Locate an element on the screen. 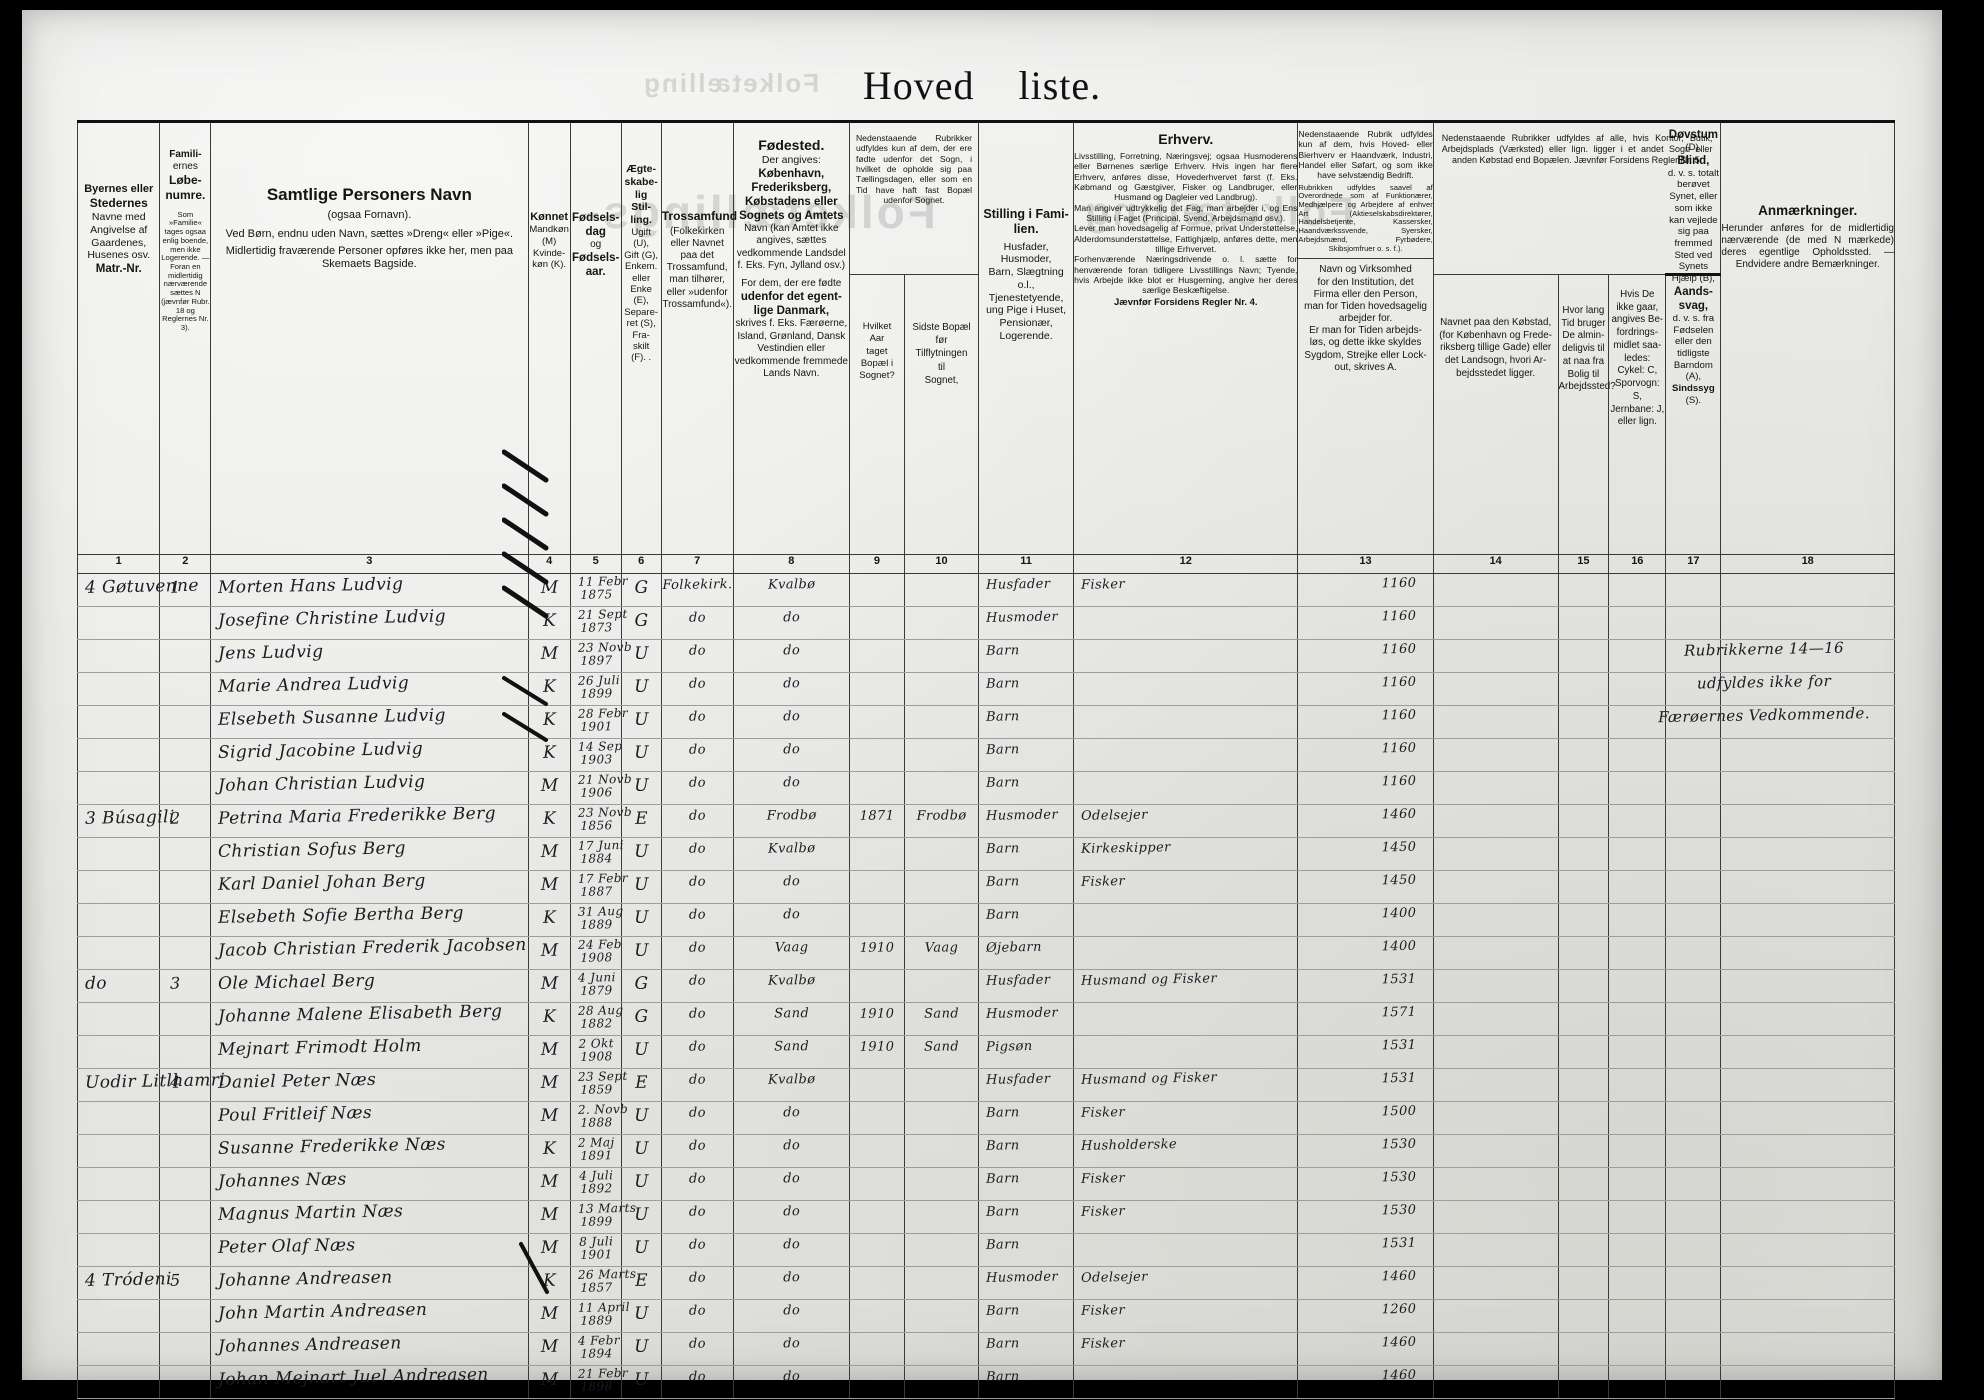 The image size is (1984, 1400). name-value: Magnus Martin Næs is located at coordinates (311, 1213).